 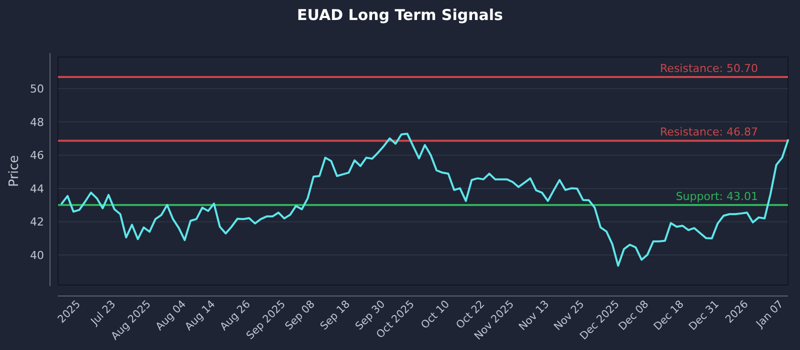 I want to click on y-tick-label: 40, so click(x=37, y=255).